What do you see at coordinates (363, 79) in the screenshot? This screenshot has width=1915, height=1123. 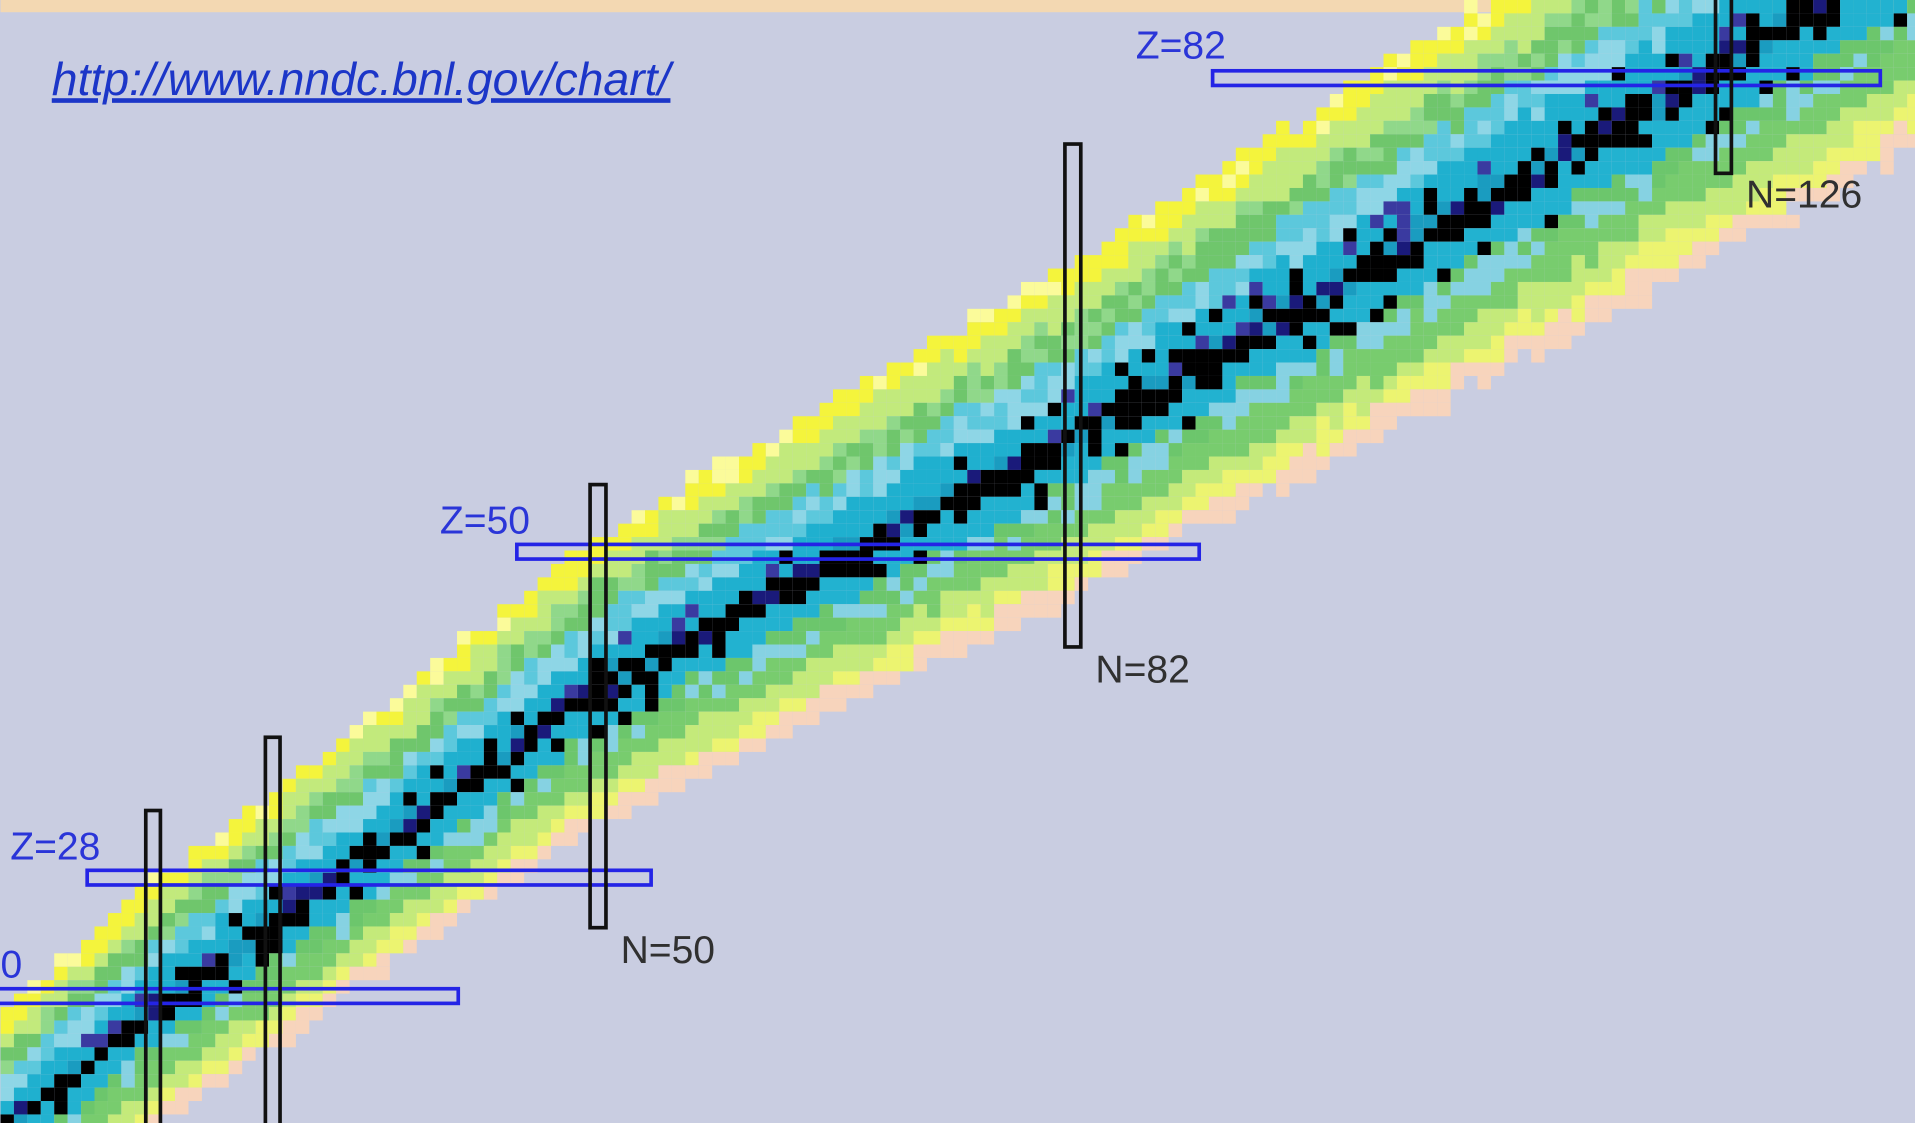 I see `link: http://www.nndc.bnl.gov/chart/` at bounding box center [363, 79].